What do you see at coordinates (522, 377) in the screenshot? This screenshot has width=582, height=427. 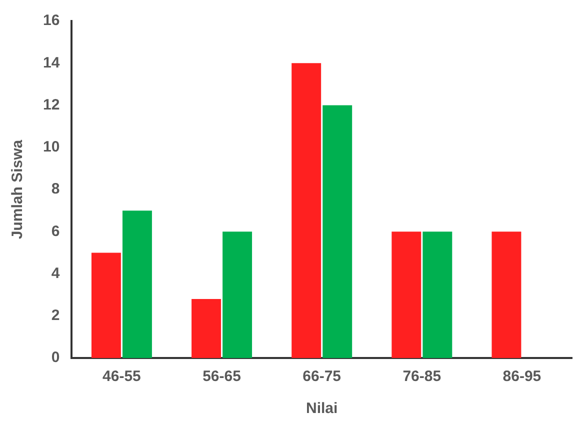 I see `x-tick-label: 86-95` at bounding box center [522, 377].